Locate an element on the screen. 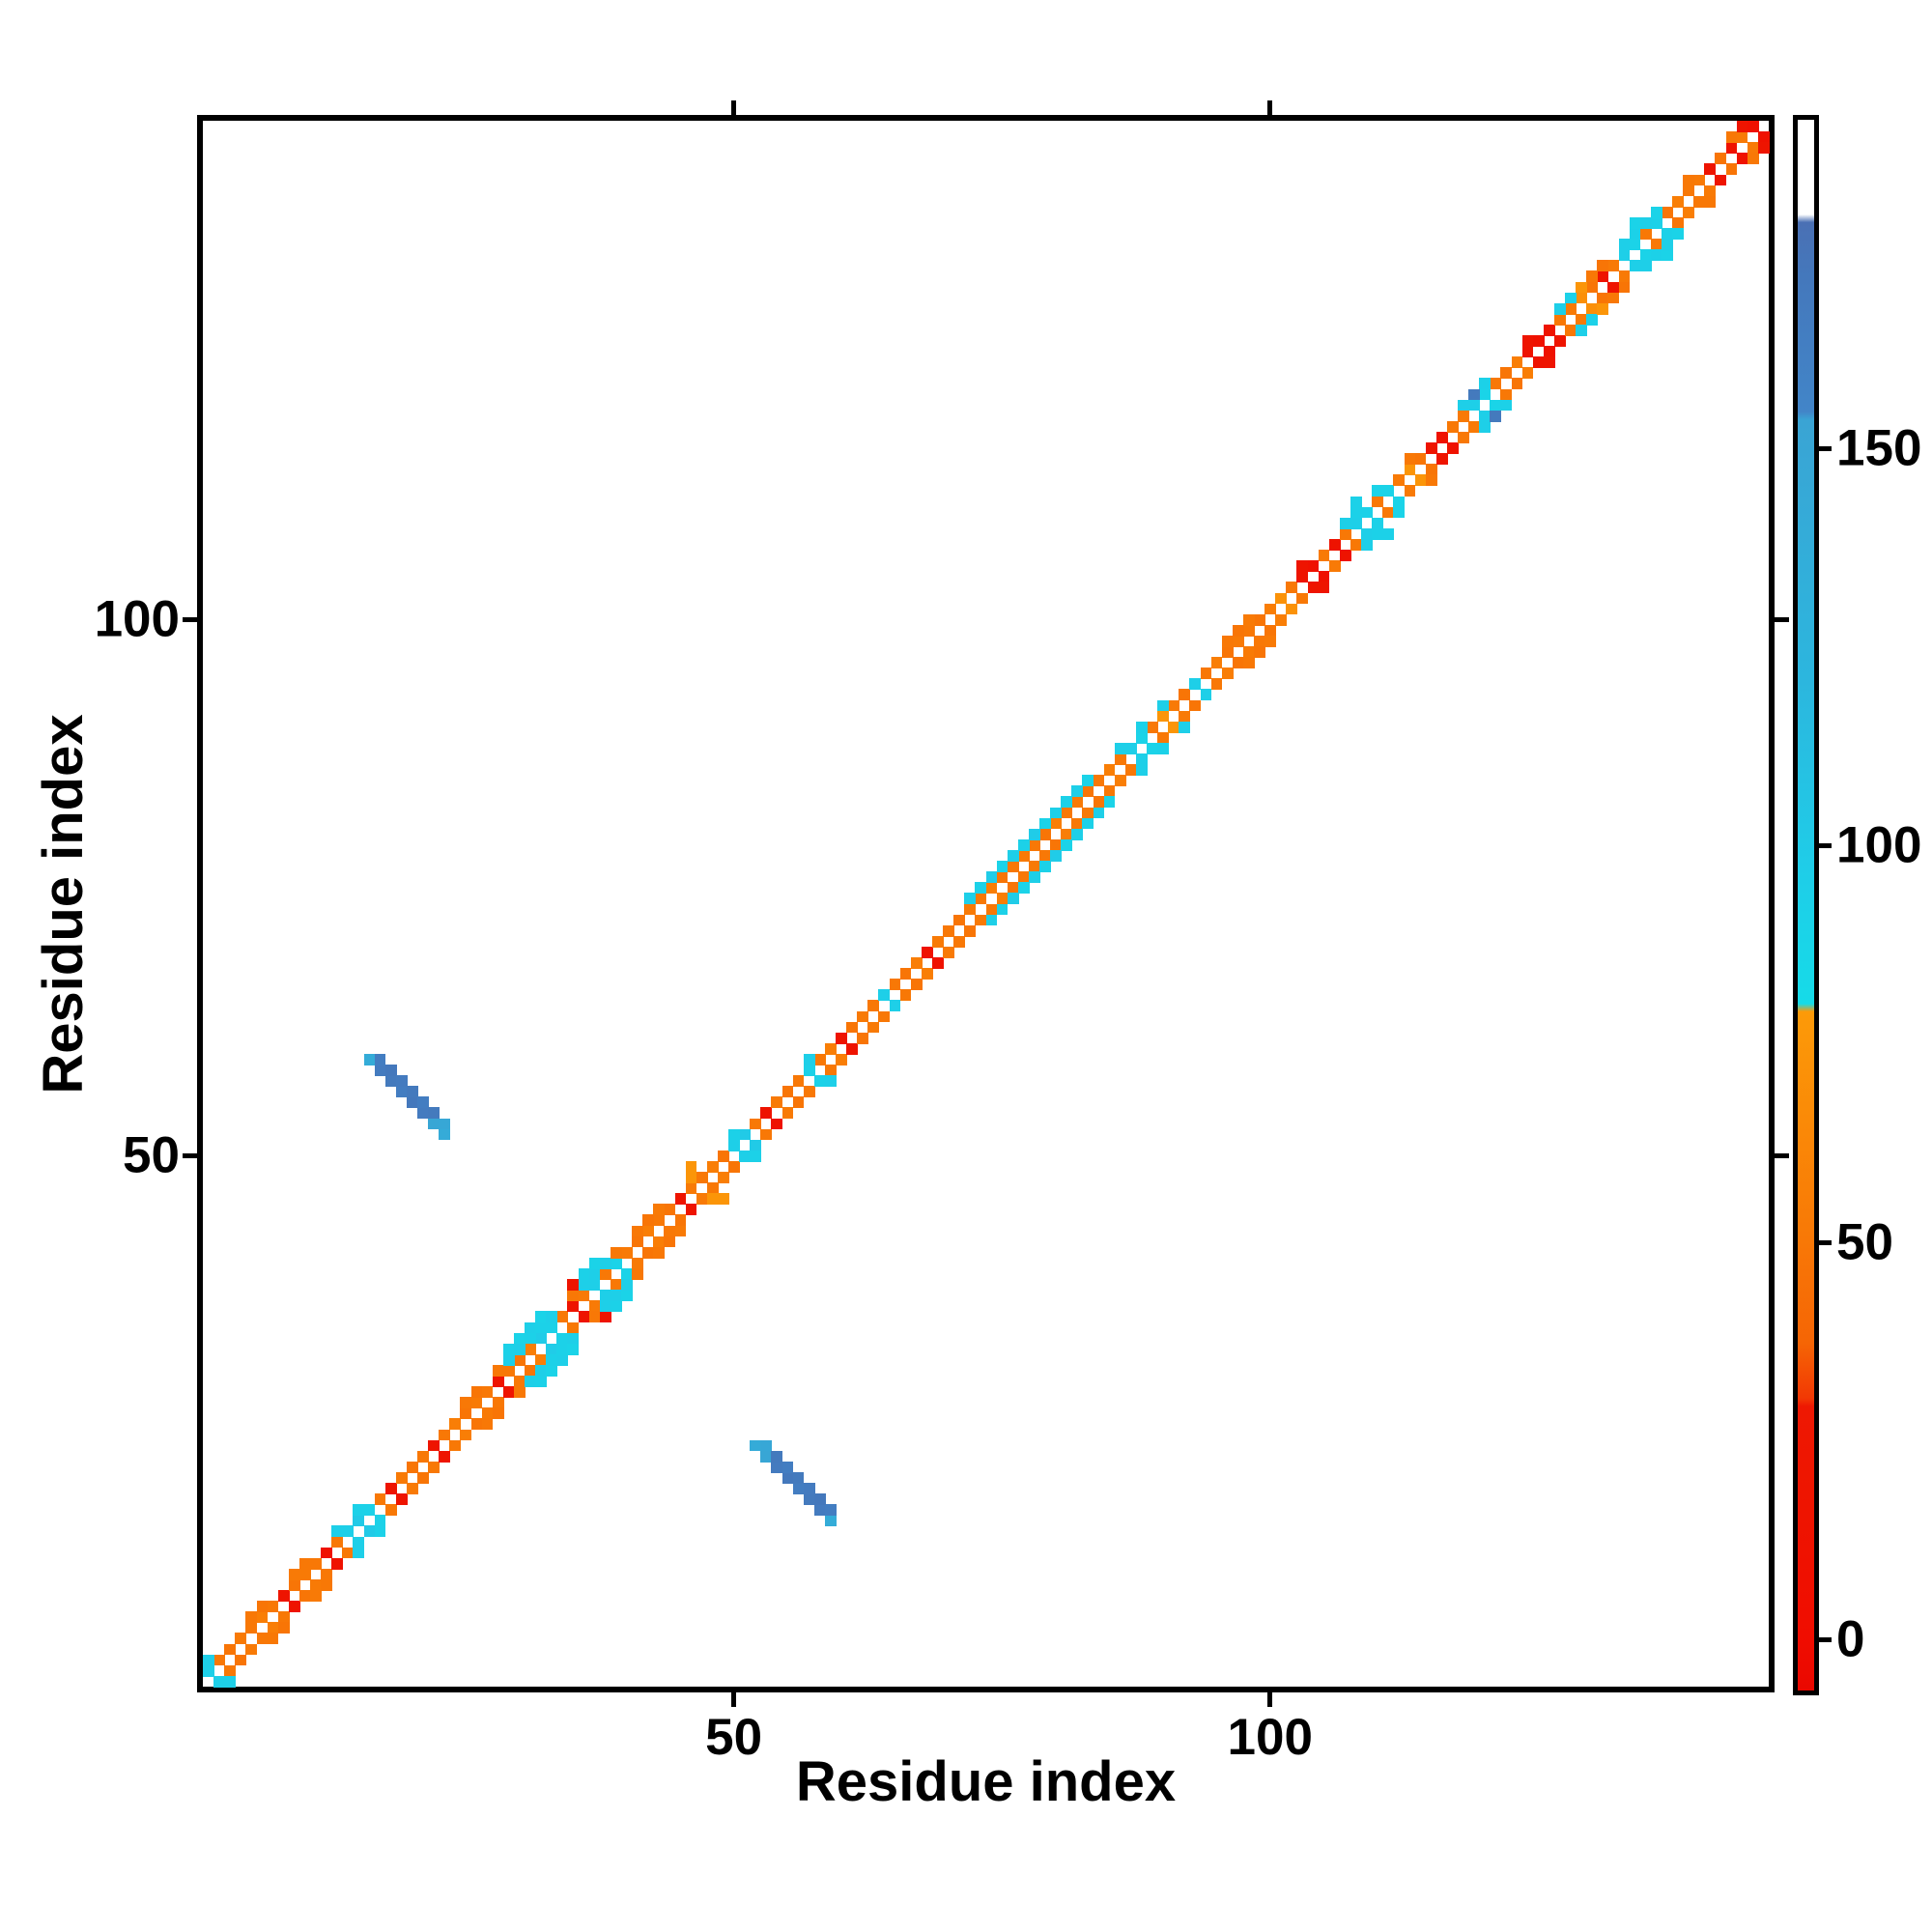  colorbar-tick-label: 50 is located at coordinates (1864, 1242).